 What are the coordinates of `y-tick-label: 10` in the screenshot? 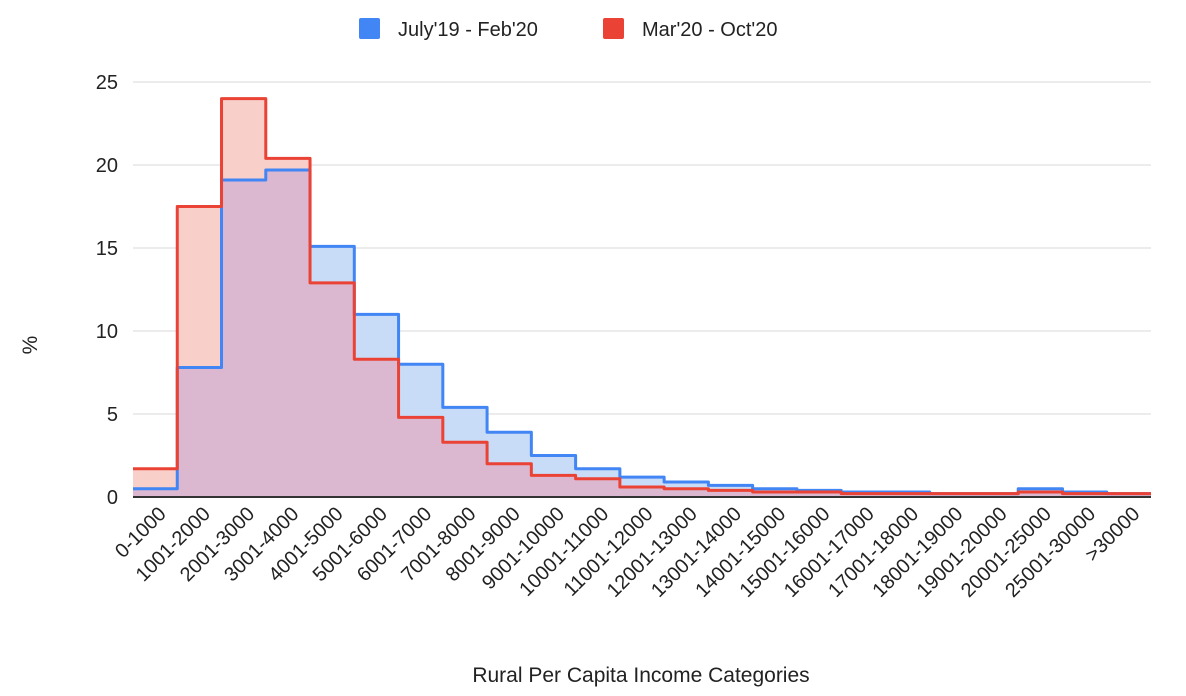 It's located at (107, 332).